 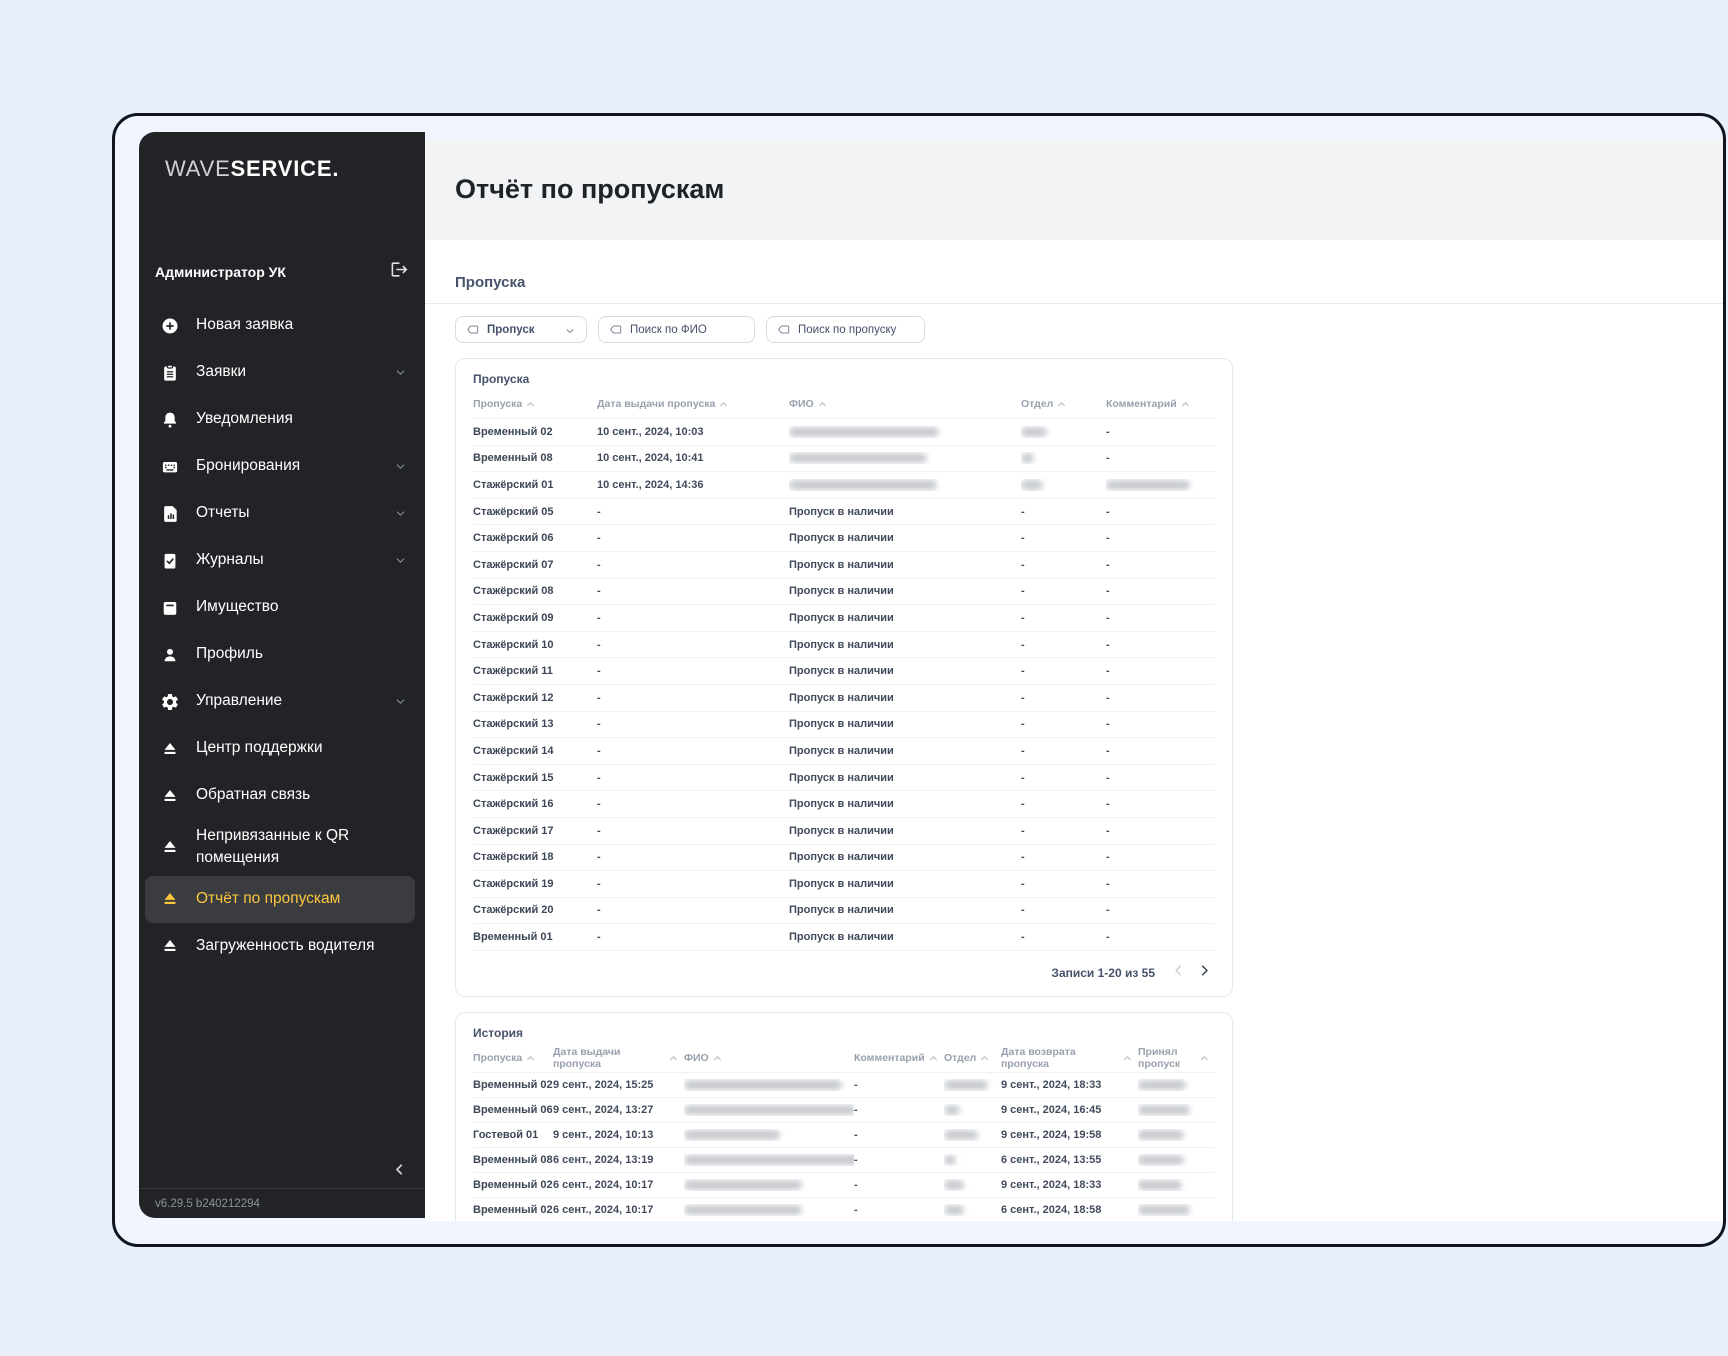 I want to click on chevron-down-icon, so click(x=400, y=466).